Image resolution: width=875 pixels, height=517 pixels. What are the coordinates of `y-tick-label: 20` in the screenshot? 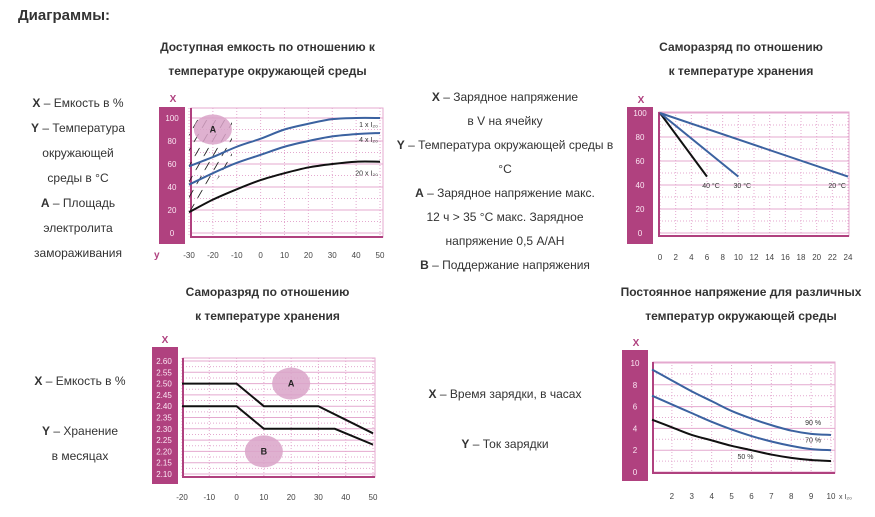 It's located at (640, 209).